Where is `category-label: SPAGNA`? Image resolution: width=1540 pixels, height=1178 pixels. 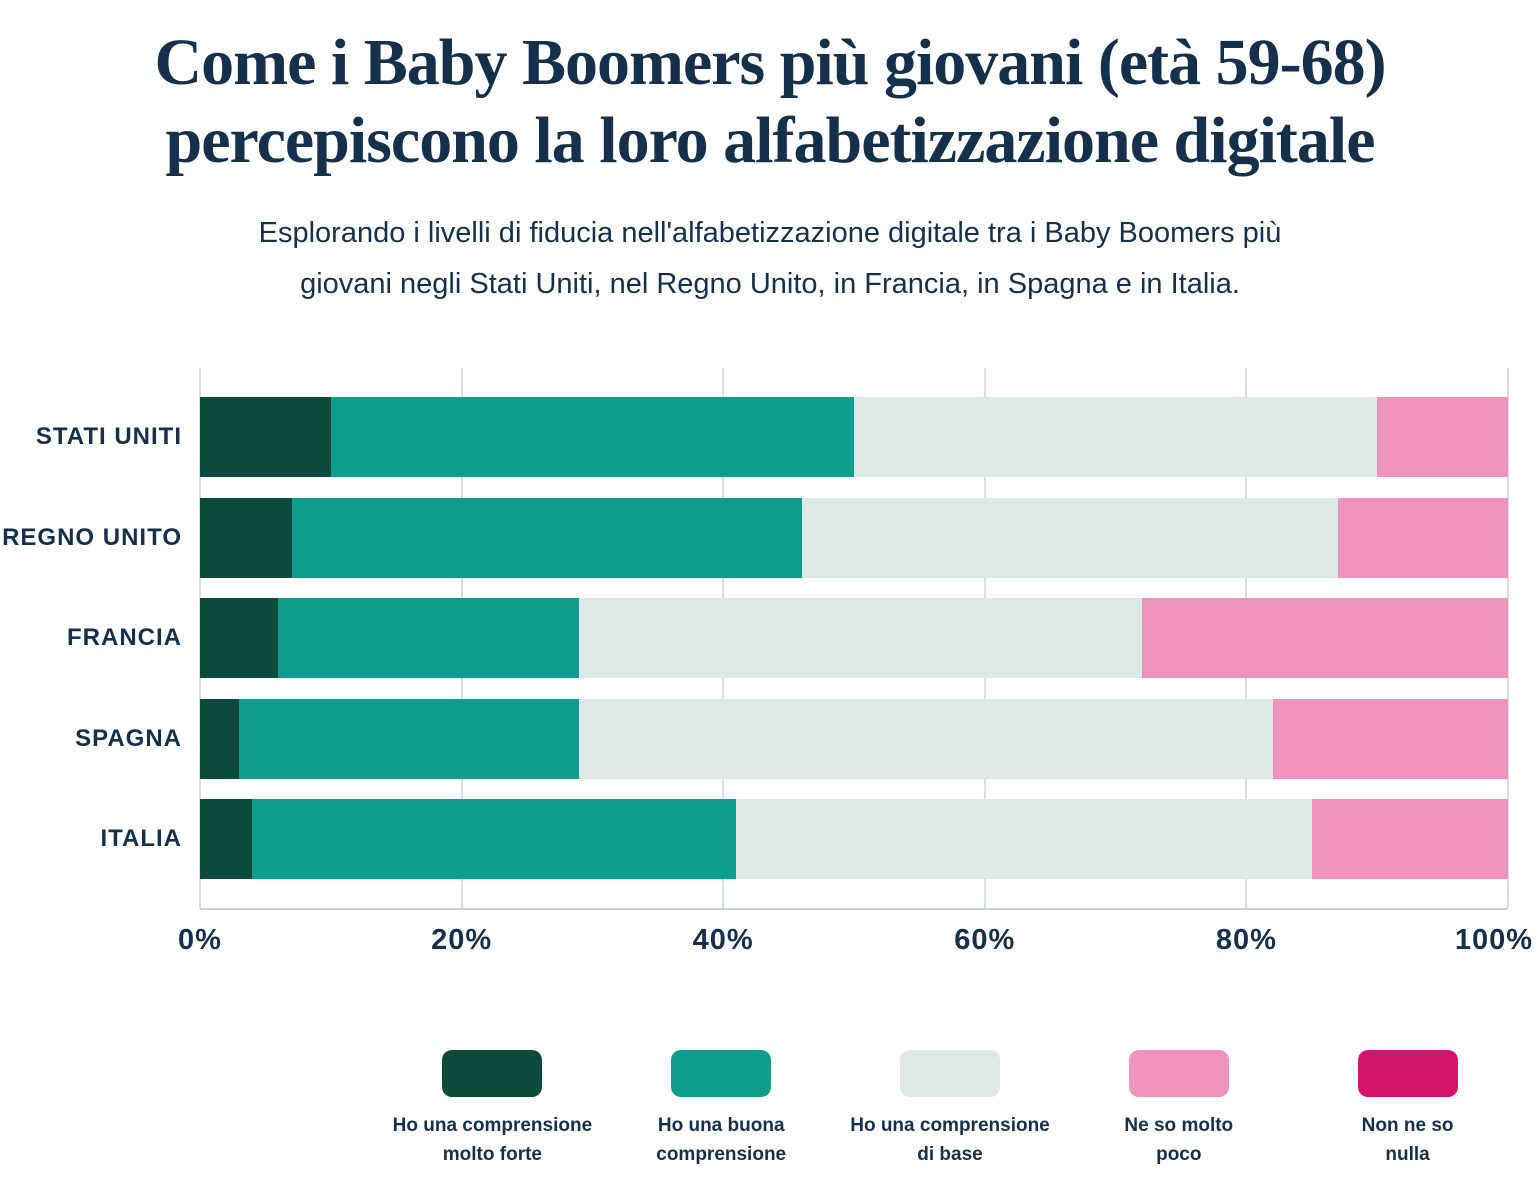
category-label: SPAGNA is located at coordinates (128, 738).